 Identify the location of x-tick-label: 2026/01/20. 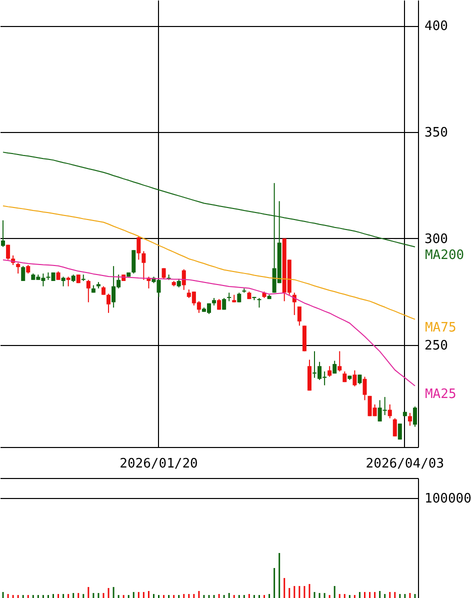
(159, 464).